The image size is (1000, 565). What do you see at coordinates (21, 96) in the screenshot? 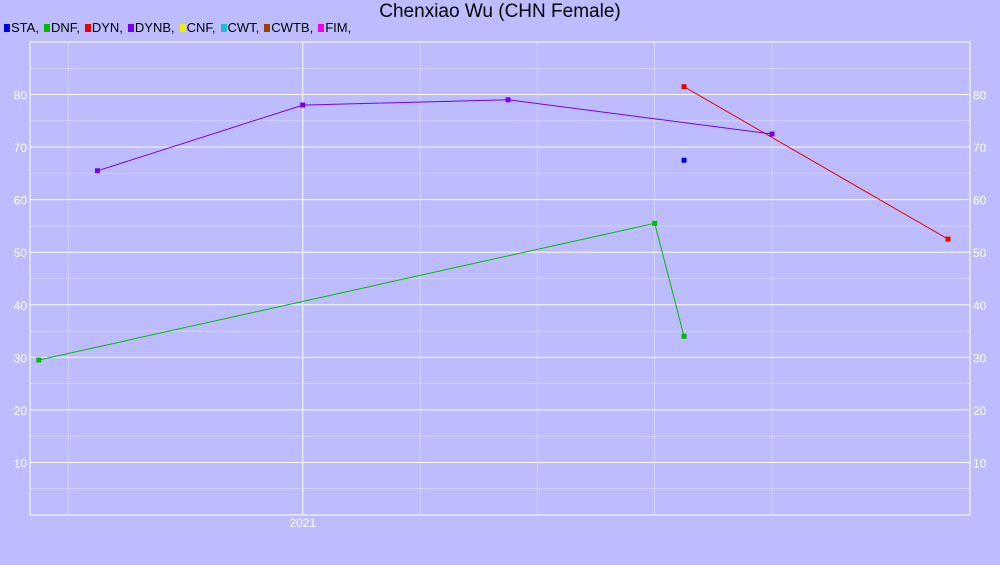
I see `y-tick-label-left: 80` at bounding box center [21, 96].